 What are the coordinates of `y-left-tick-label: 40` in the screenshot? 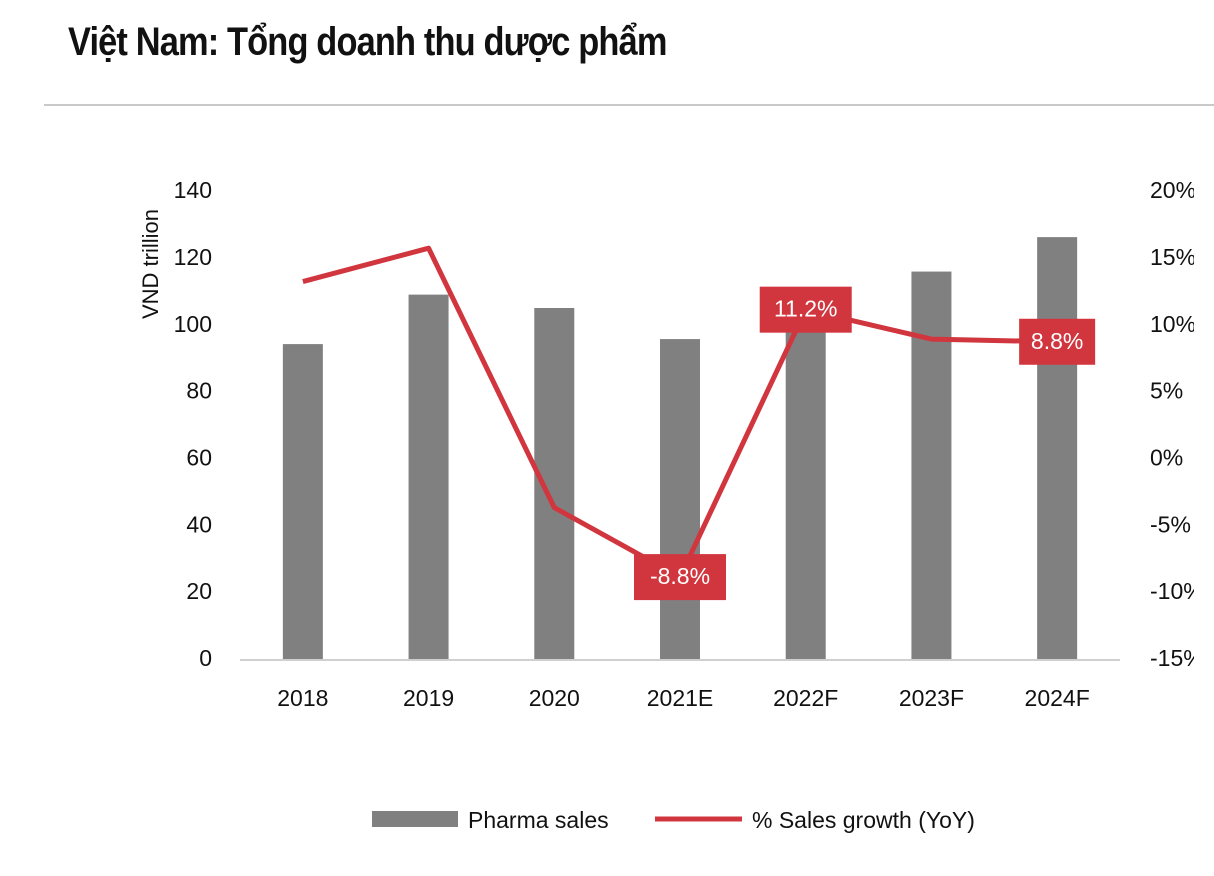 It's located at (199, 524).